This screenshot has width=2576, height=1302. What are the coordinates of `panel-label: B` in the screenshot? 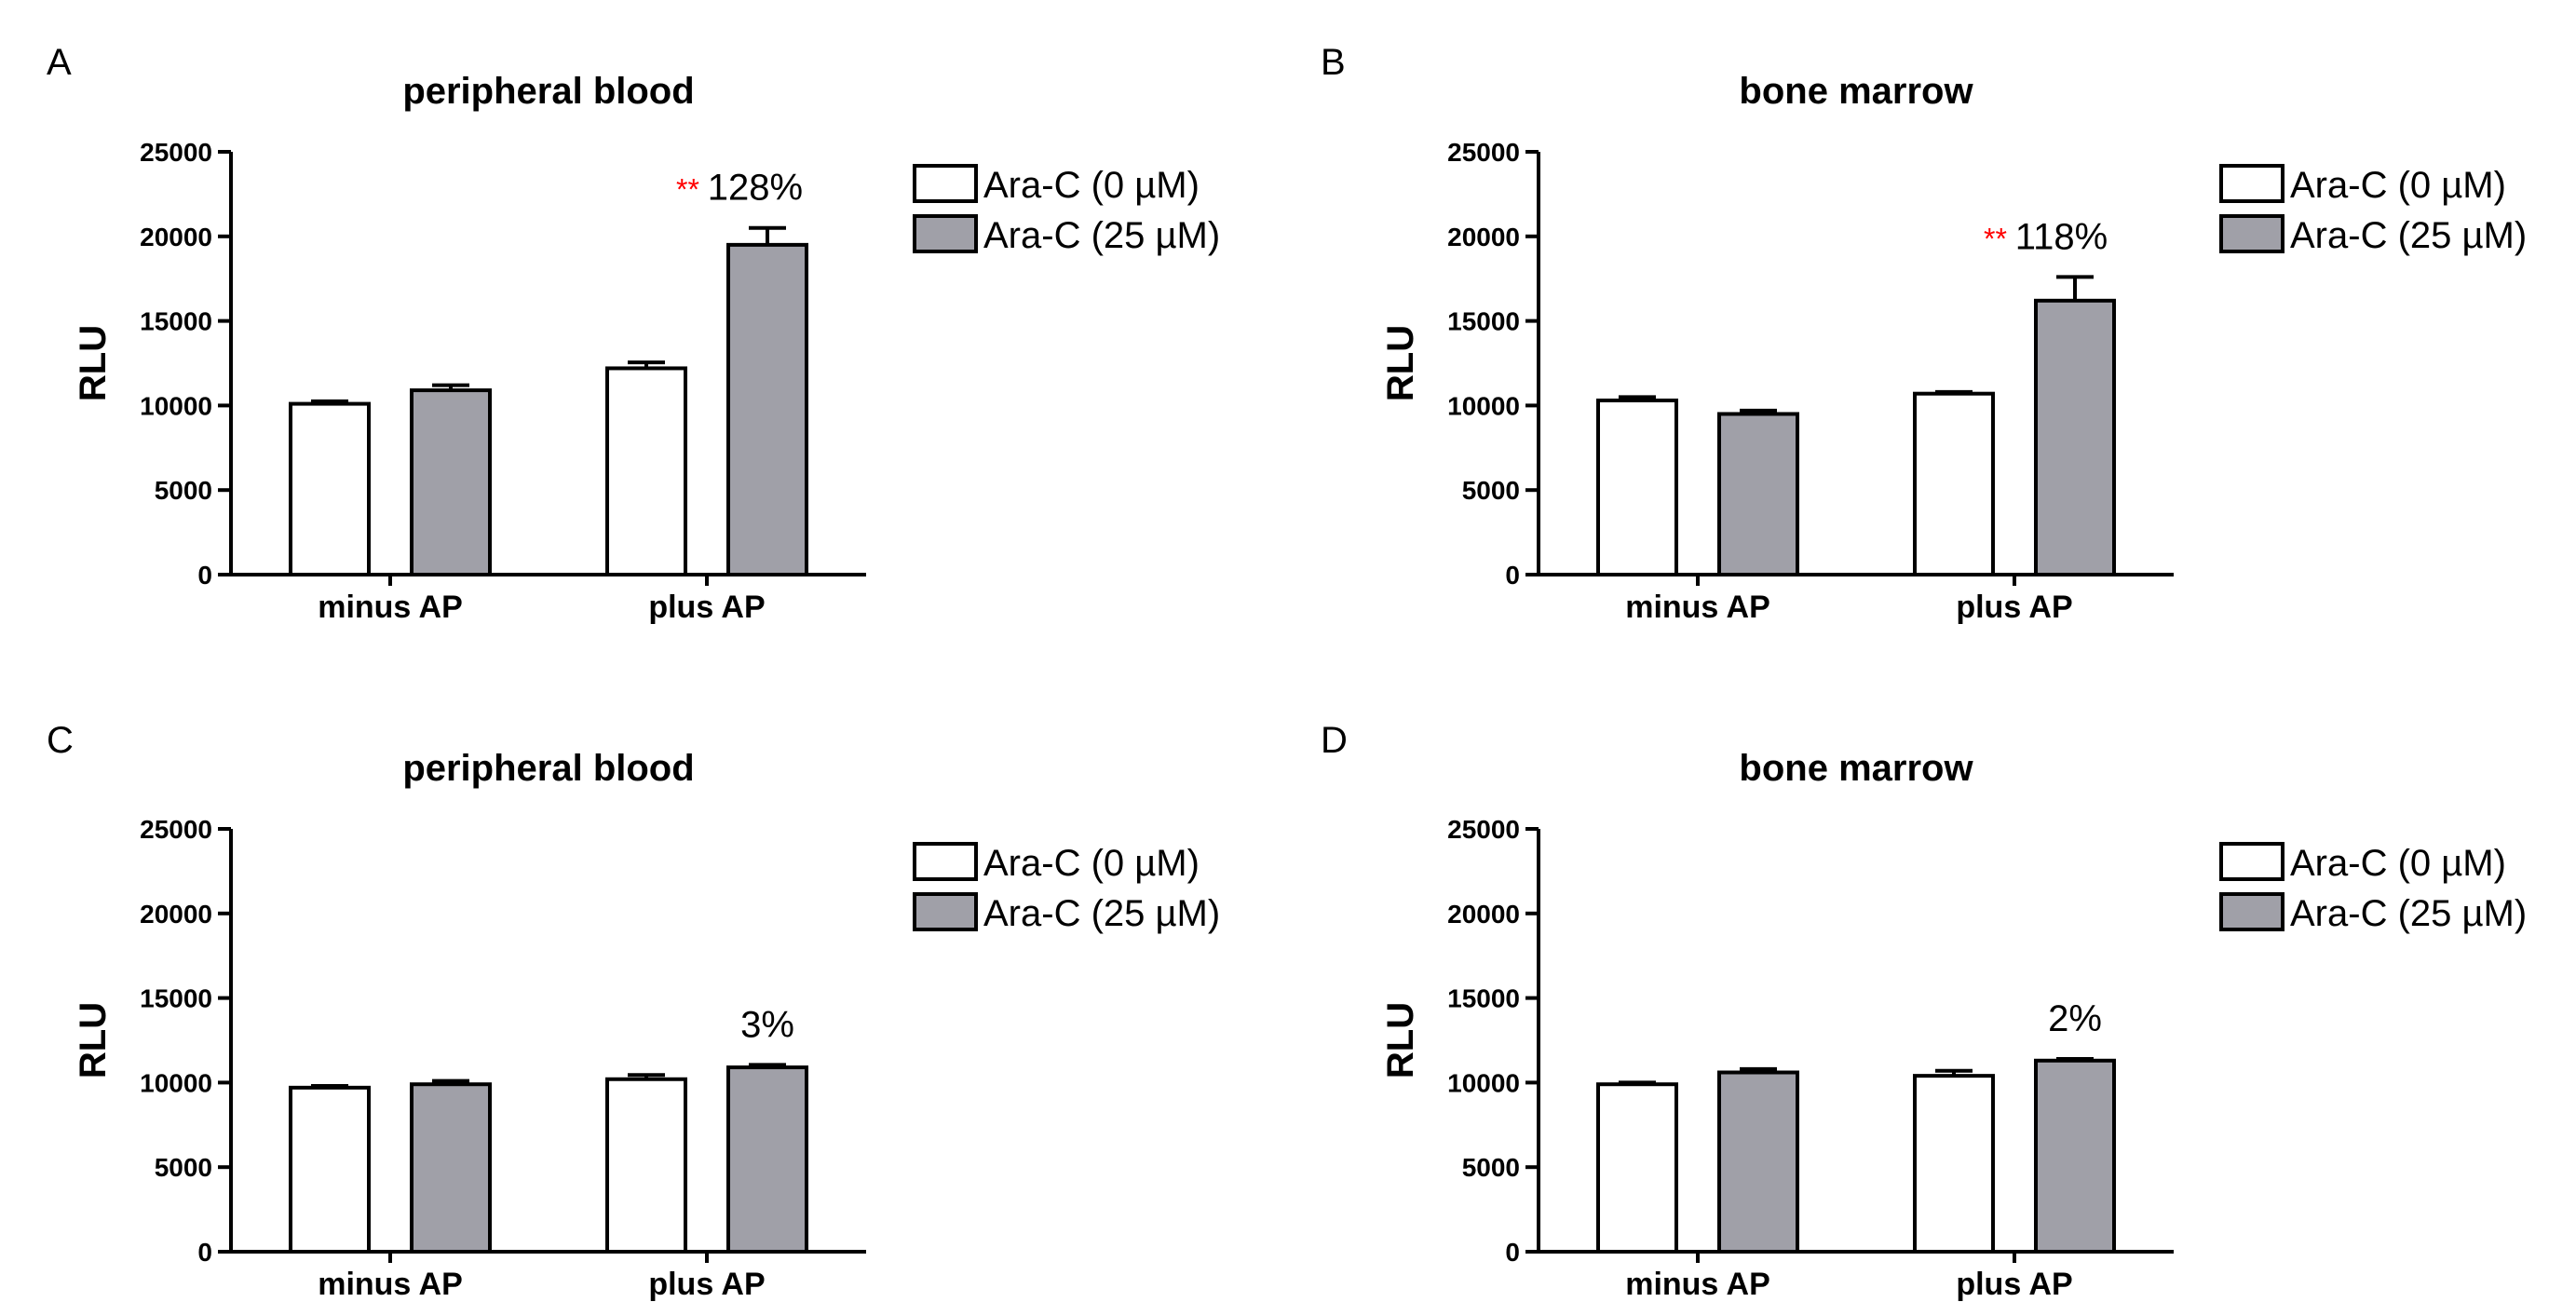 It's located at (1333, 62).